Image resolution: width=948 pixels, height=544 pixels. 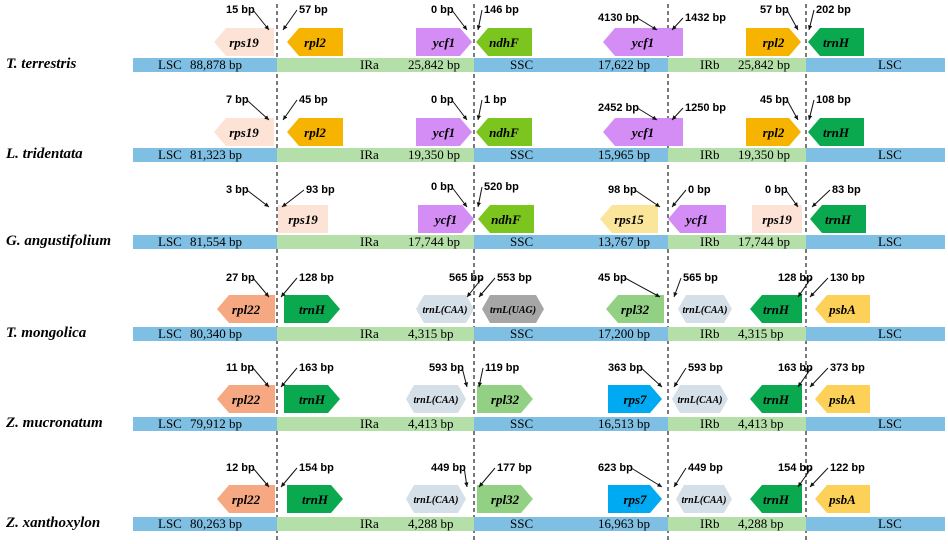 I want to click on lsc-end-label: LSC, so click(x=890, y=154).